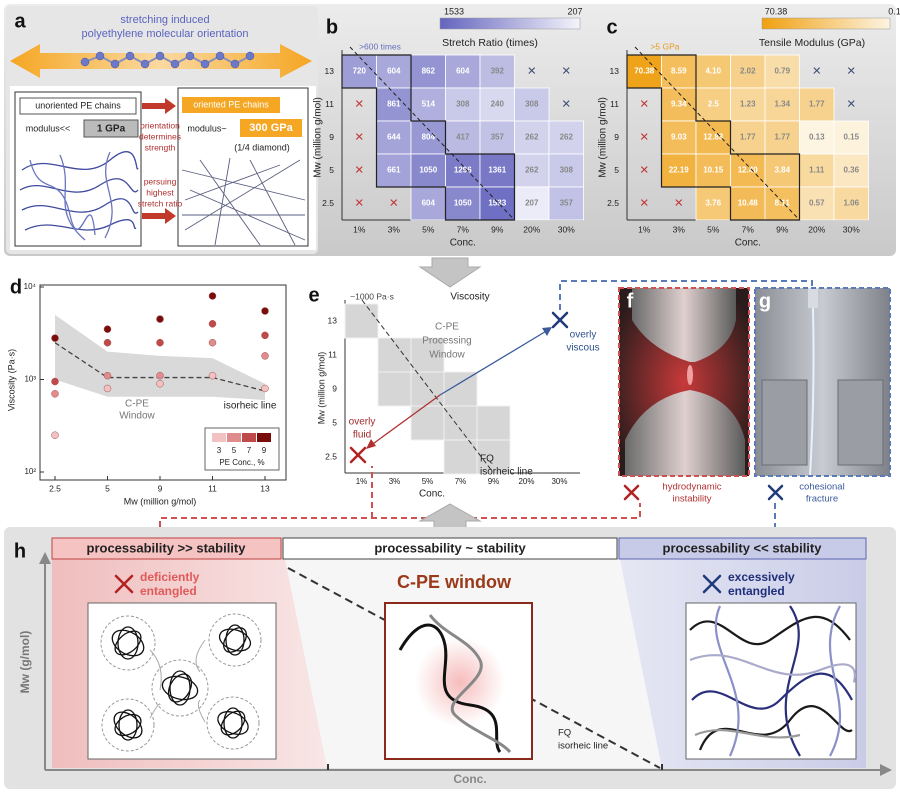  What do you see at coordinates (713, 203) in the screenshot?
I see `cell-value: 3.76` at bounding box center [713, 203].